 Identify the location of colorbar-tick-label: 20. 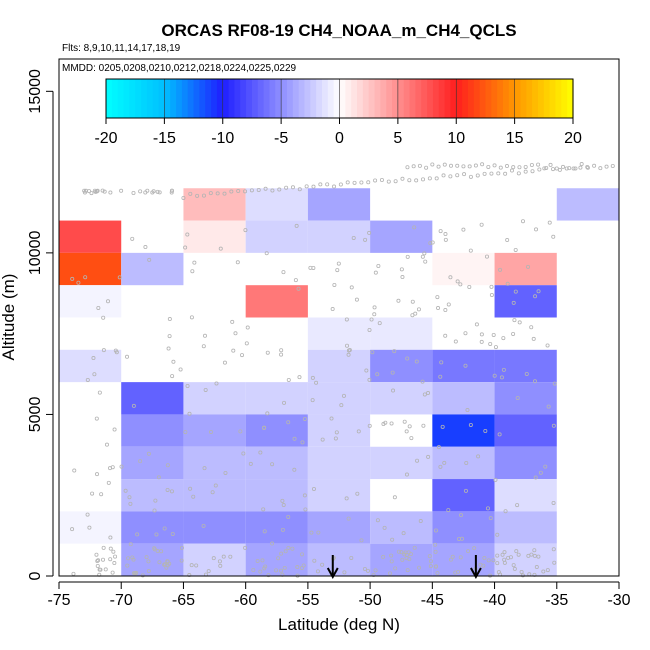
(573, 138).